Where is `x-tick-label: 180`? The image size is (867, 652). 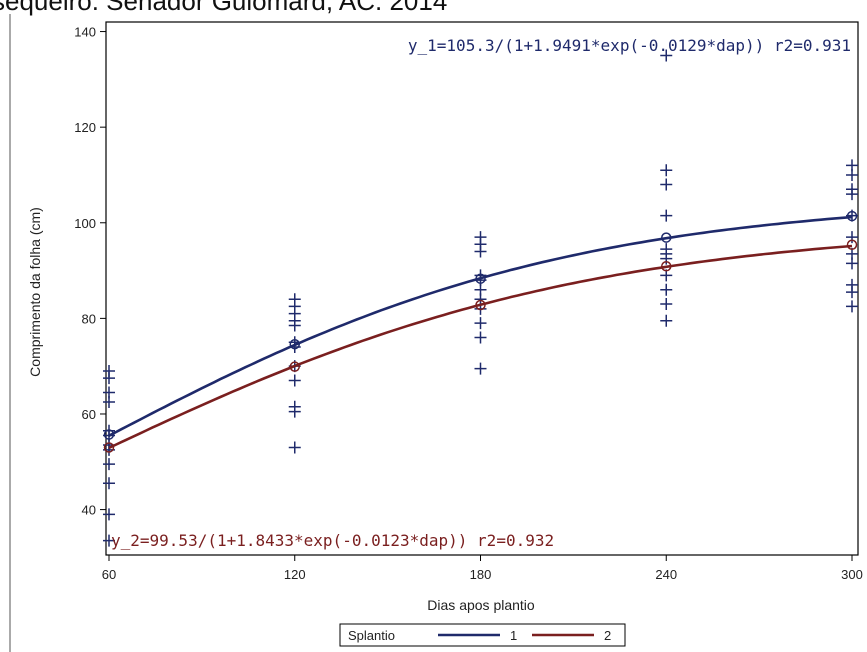 x-tick-label: 180 is located at coordinates (481, 574).